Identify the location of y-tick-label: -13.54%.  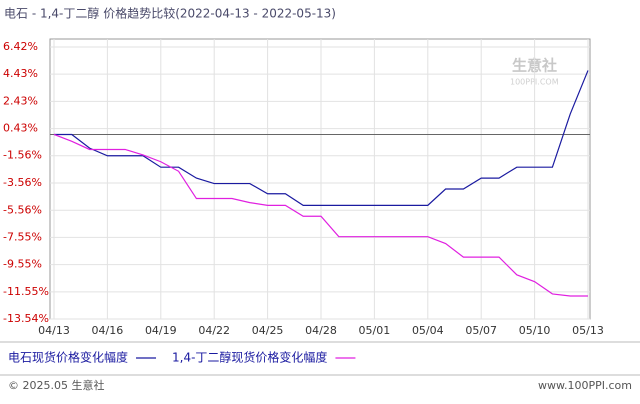
(26, 318).